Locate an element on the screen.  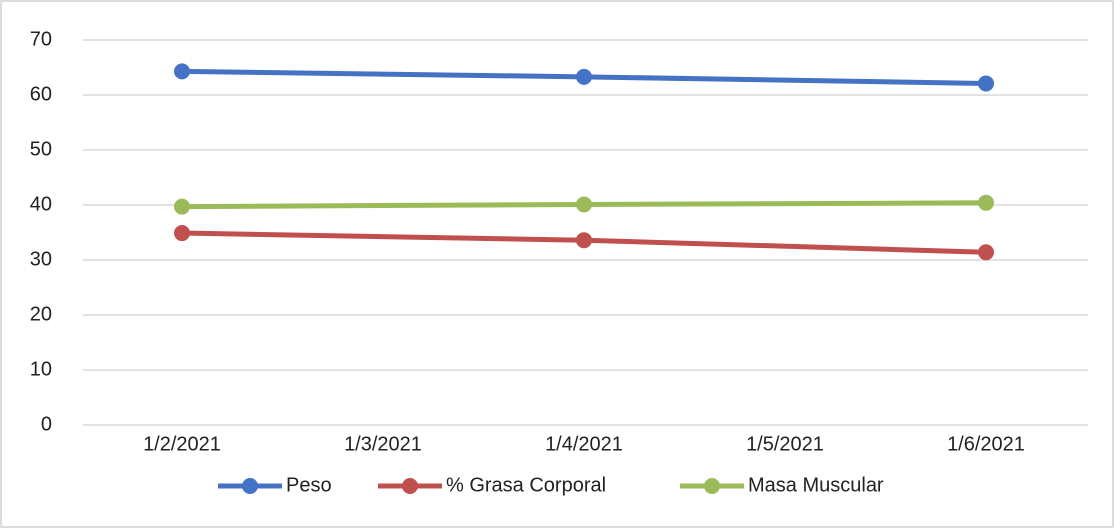
y-tick-label: 50 is located at coordinates (41, 149).